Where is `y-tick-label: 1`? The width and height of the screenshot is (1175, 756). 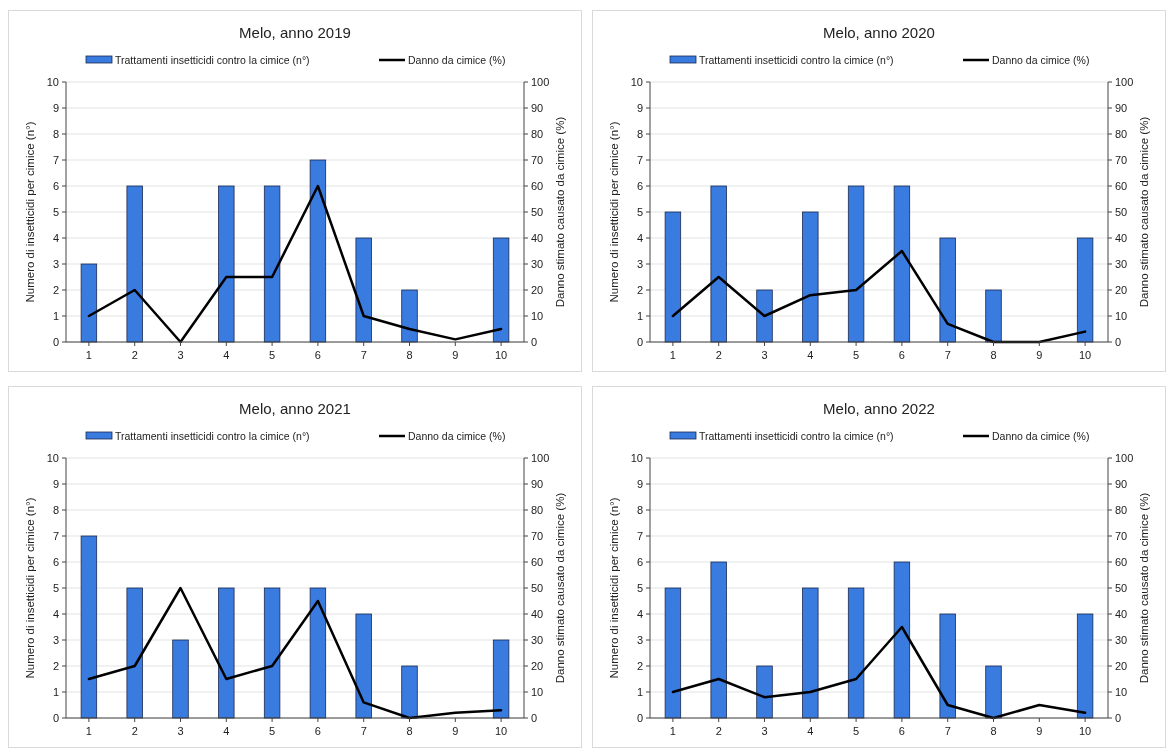 y-tick-label: 1 is located at coordinates (639, 691).